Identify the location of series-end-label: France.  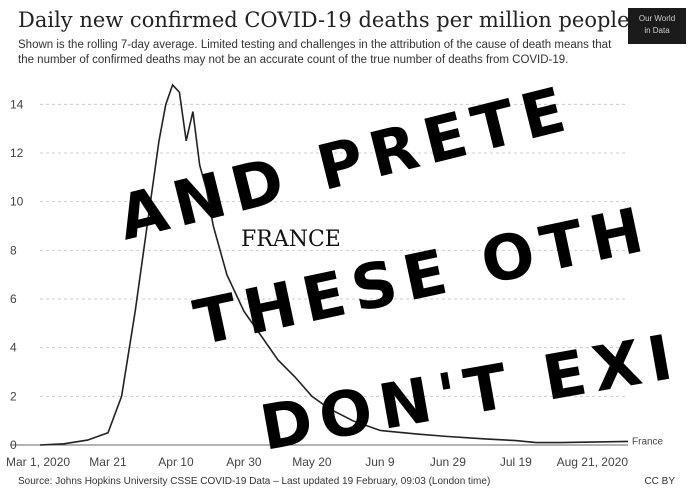
(648, 441).